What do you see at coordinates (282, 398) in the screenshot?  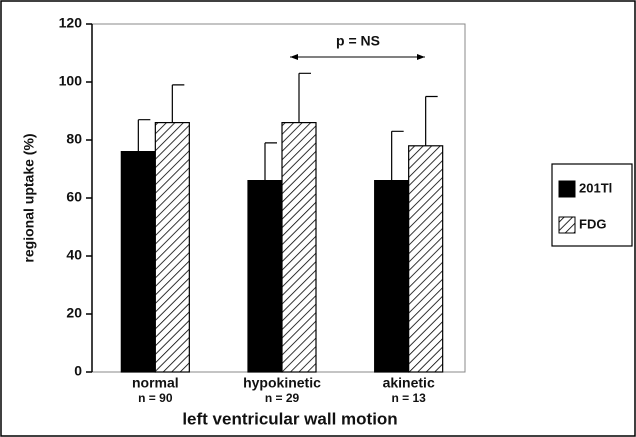 I see `x-tick-note: n = 29` at bounding box center [282, 398].